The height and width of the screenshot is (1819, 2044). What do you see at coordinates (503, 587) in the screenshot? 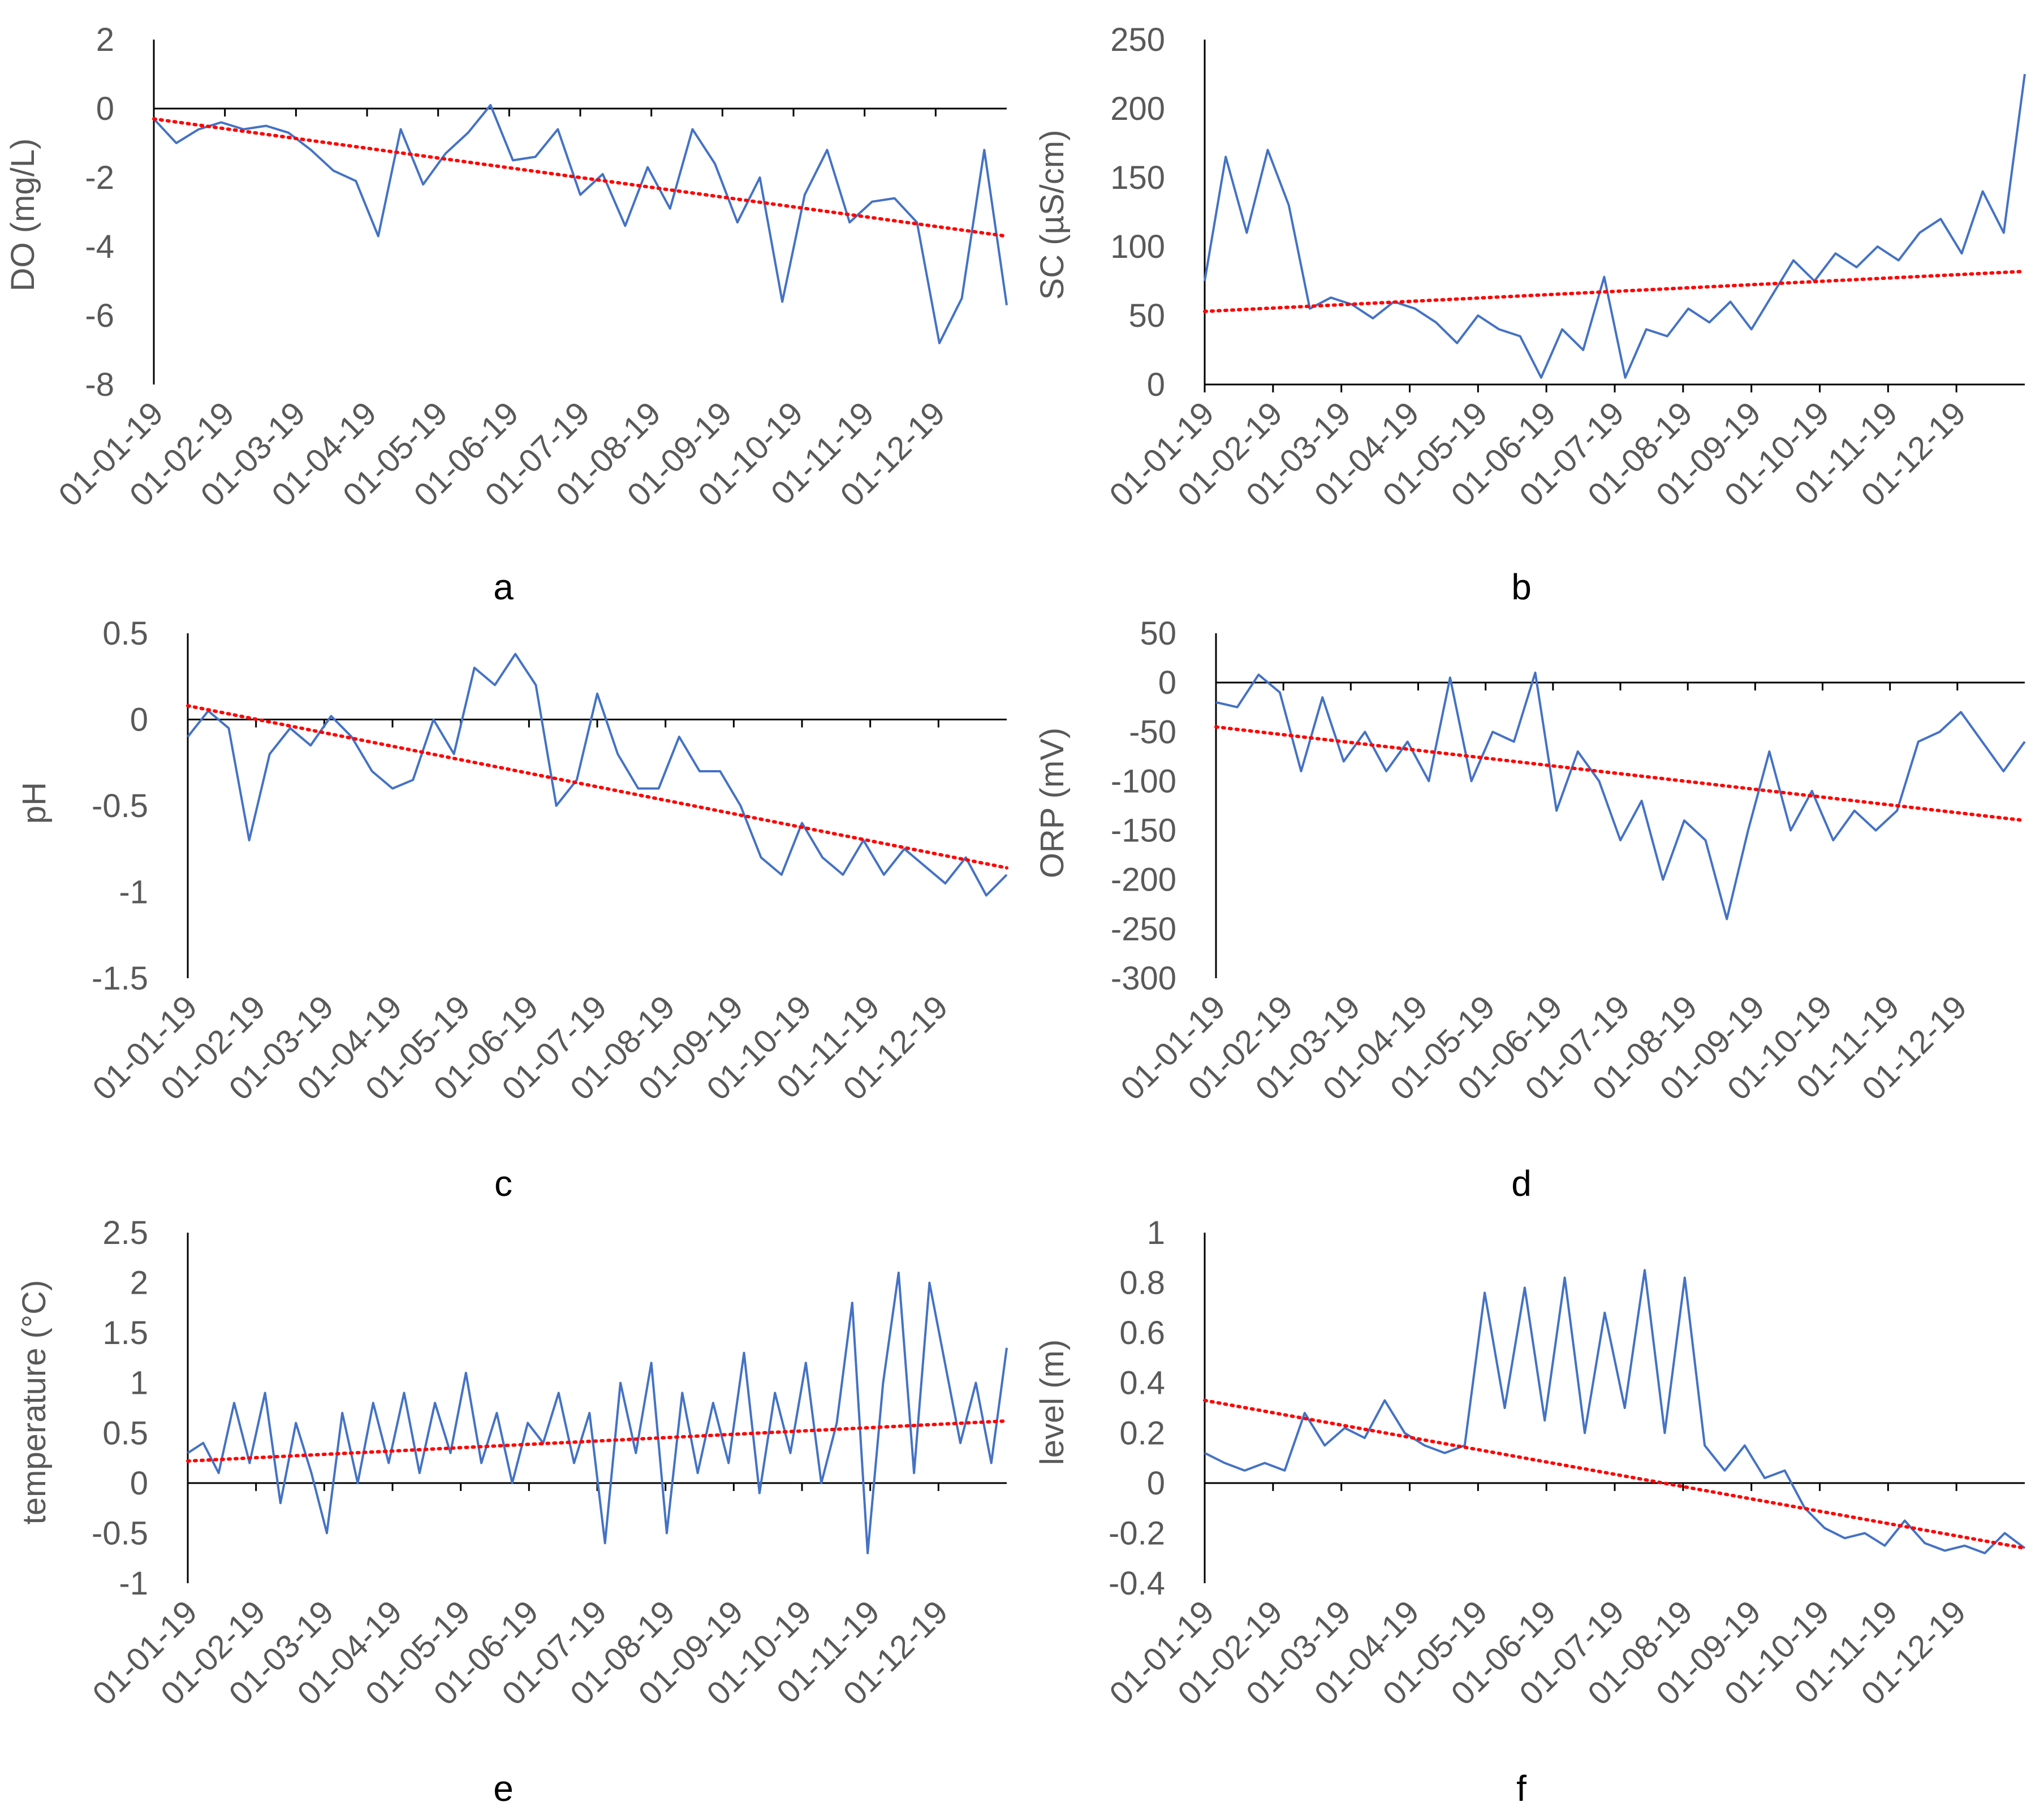
I see `panel-a-label: a` at bounding box center [503, 587].